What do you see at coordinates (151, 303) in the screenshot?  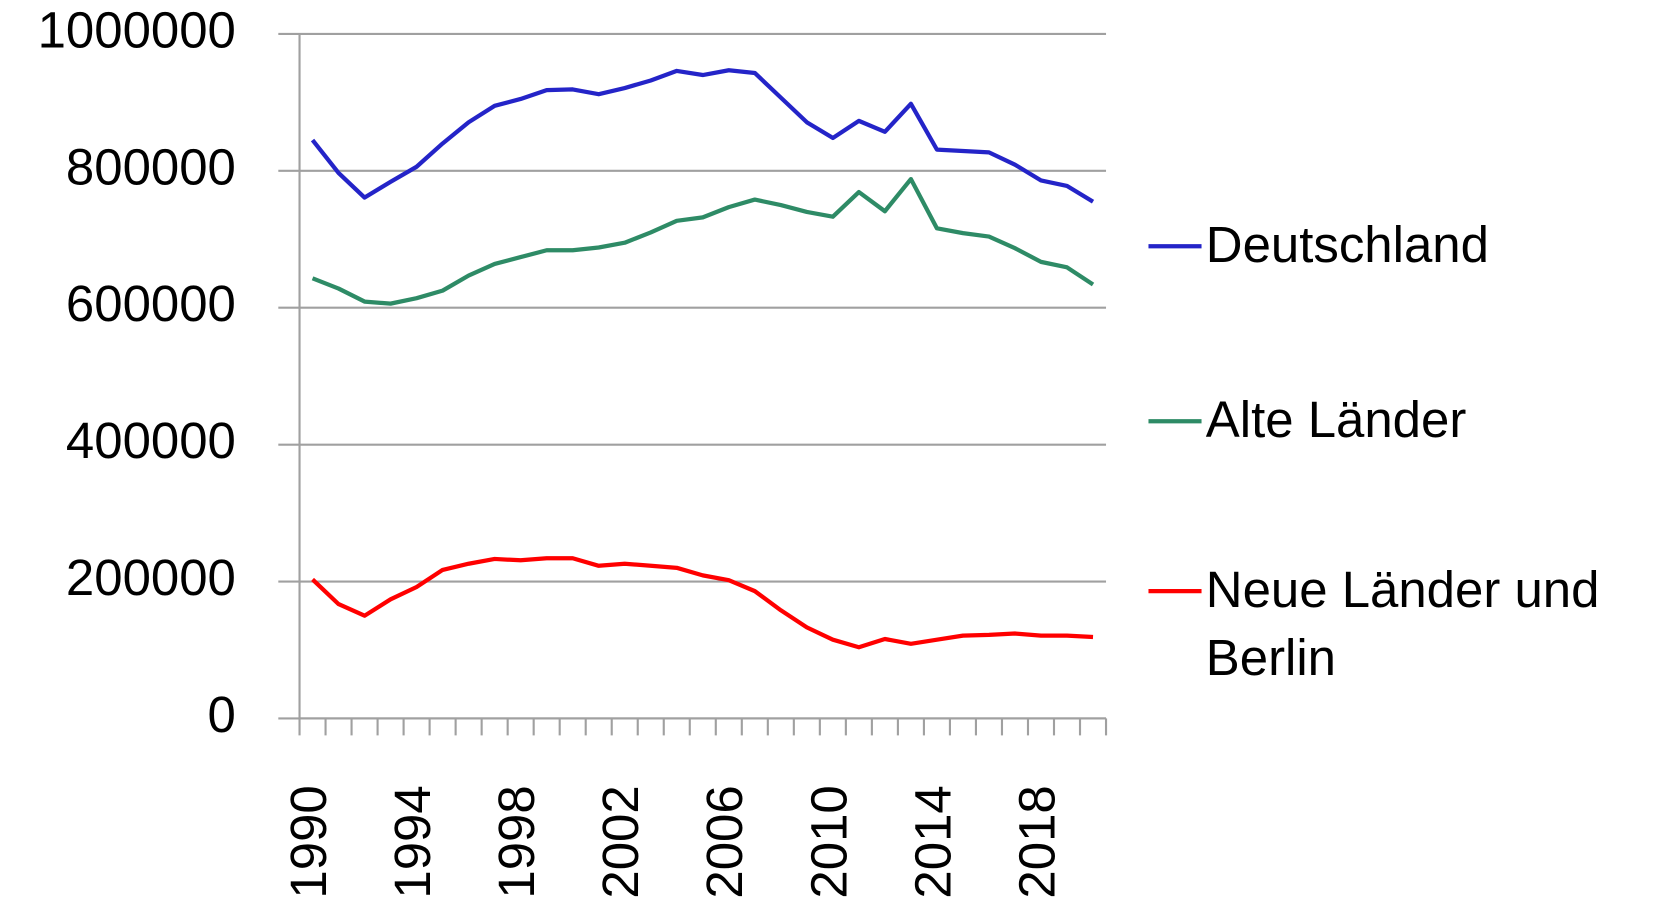 I see `y-tick-label: 600000` at bounding box center [151, 303].